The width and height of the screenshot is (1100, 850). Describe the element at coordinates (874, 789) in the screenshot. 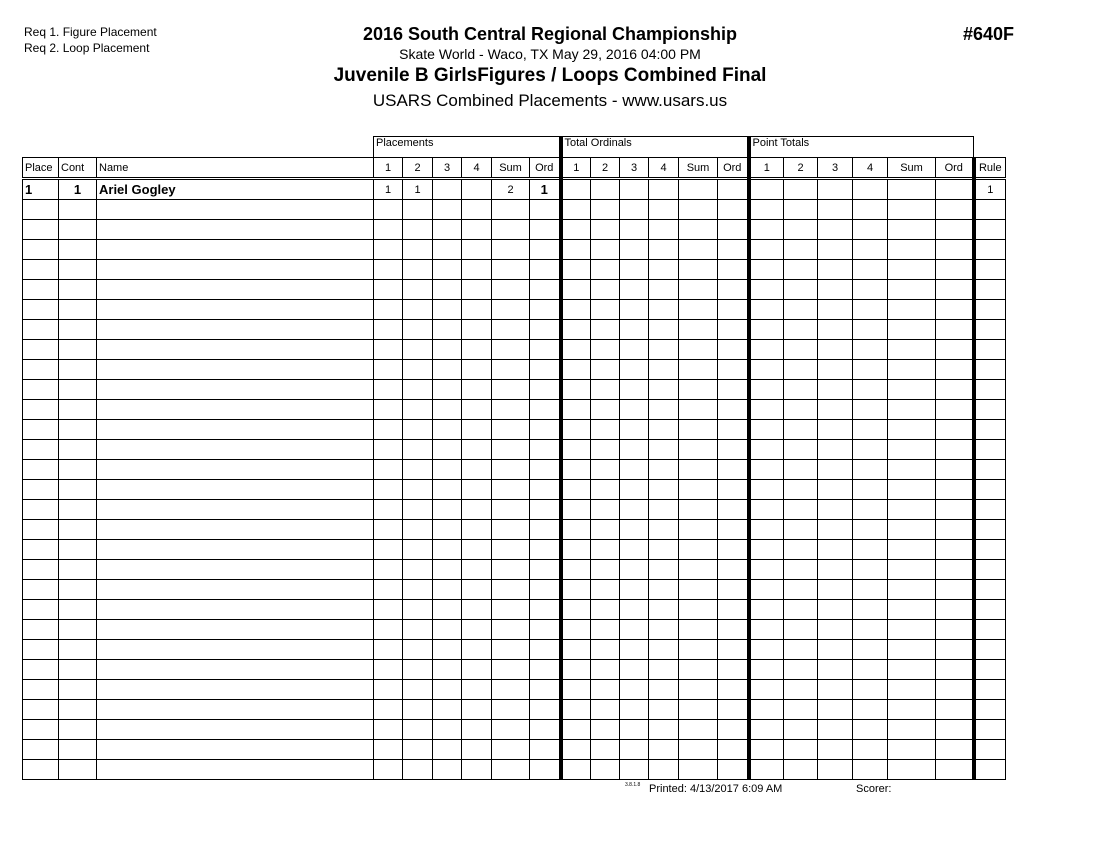

I see `scorer-label: Scorer:` at that location.